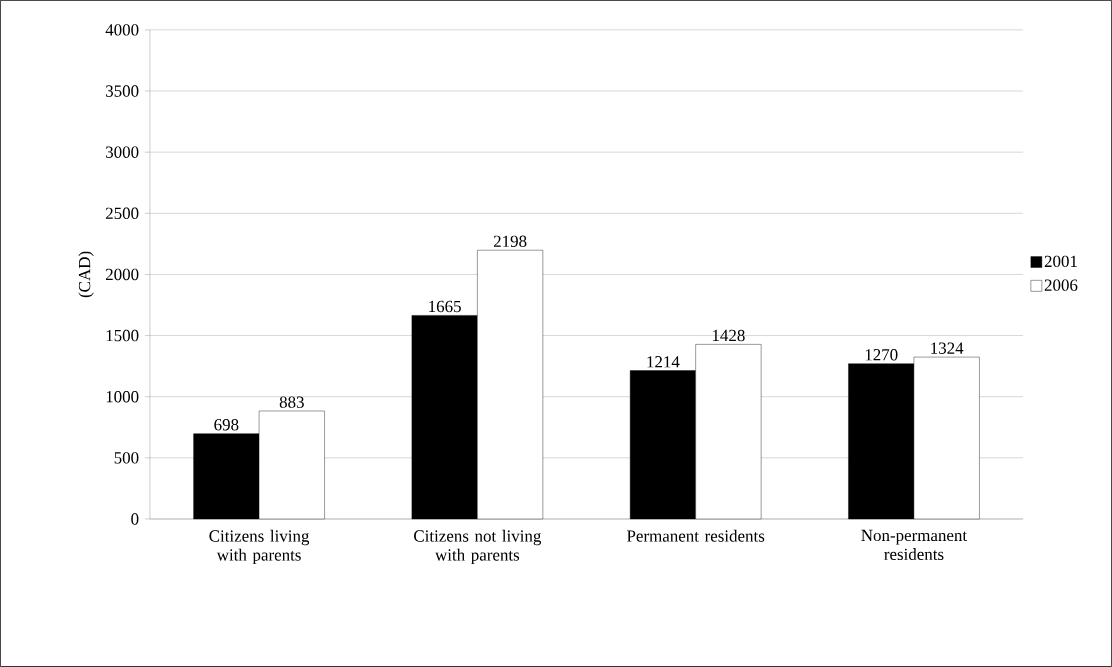  I want to click on data-label: 698, so click(226, 425).